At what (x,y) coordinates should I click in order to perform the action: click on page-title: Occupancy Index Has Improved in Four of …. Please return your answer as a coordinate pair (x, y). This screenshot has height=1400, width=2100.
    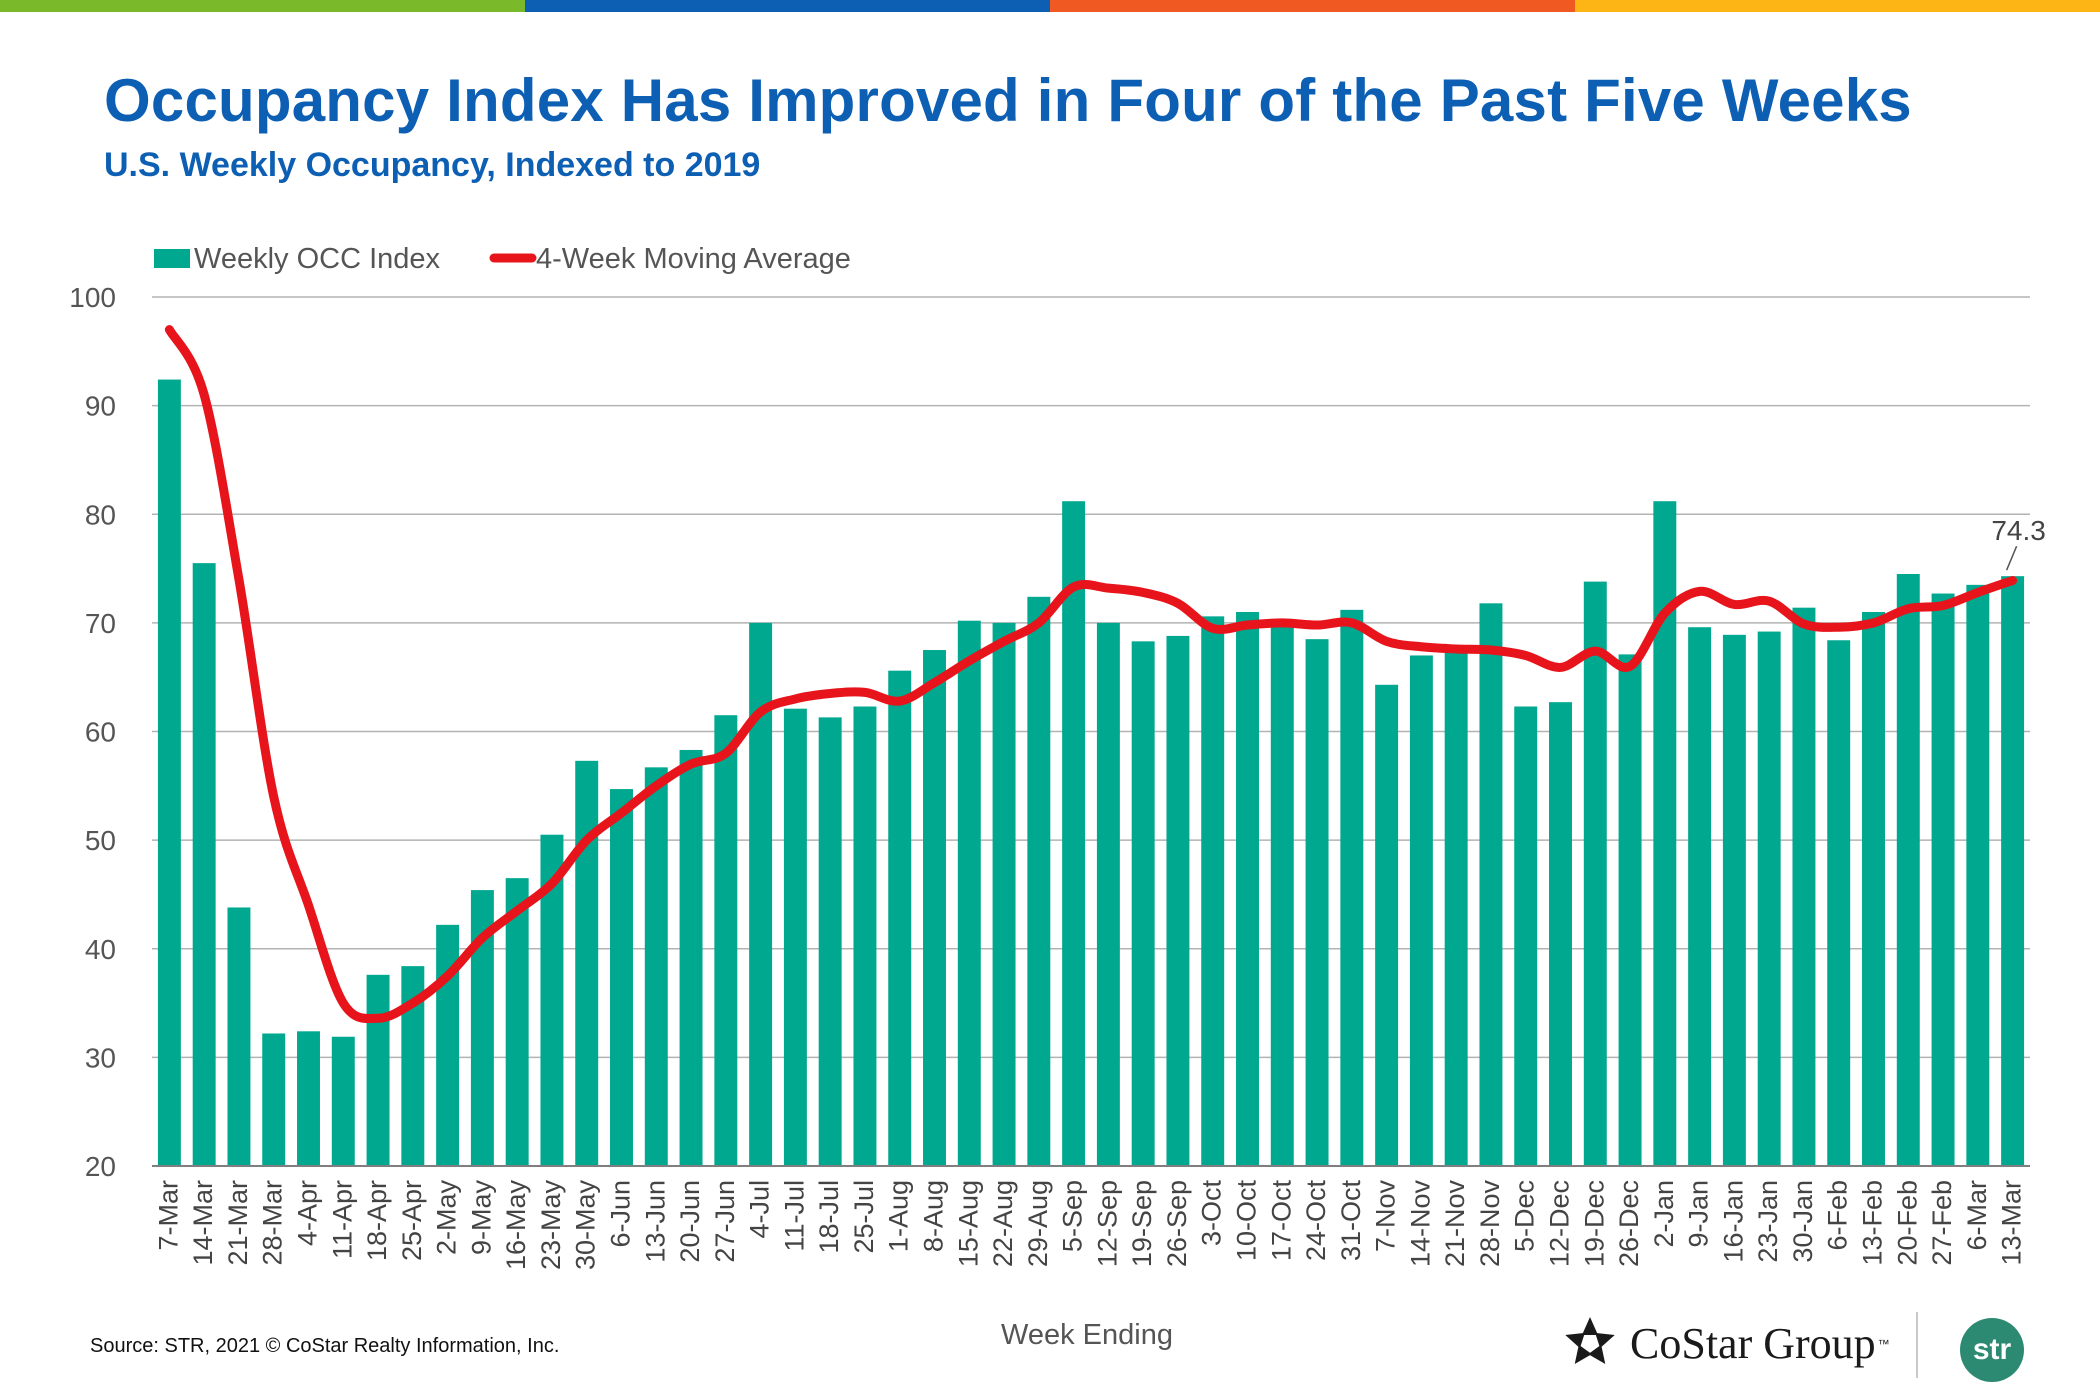
    Looking at the image, I should click on (1008, 100).